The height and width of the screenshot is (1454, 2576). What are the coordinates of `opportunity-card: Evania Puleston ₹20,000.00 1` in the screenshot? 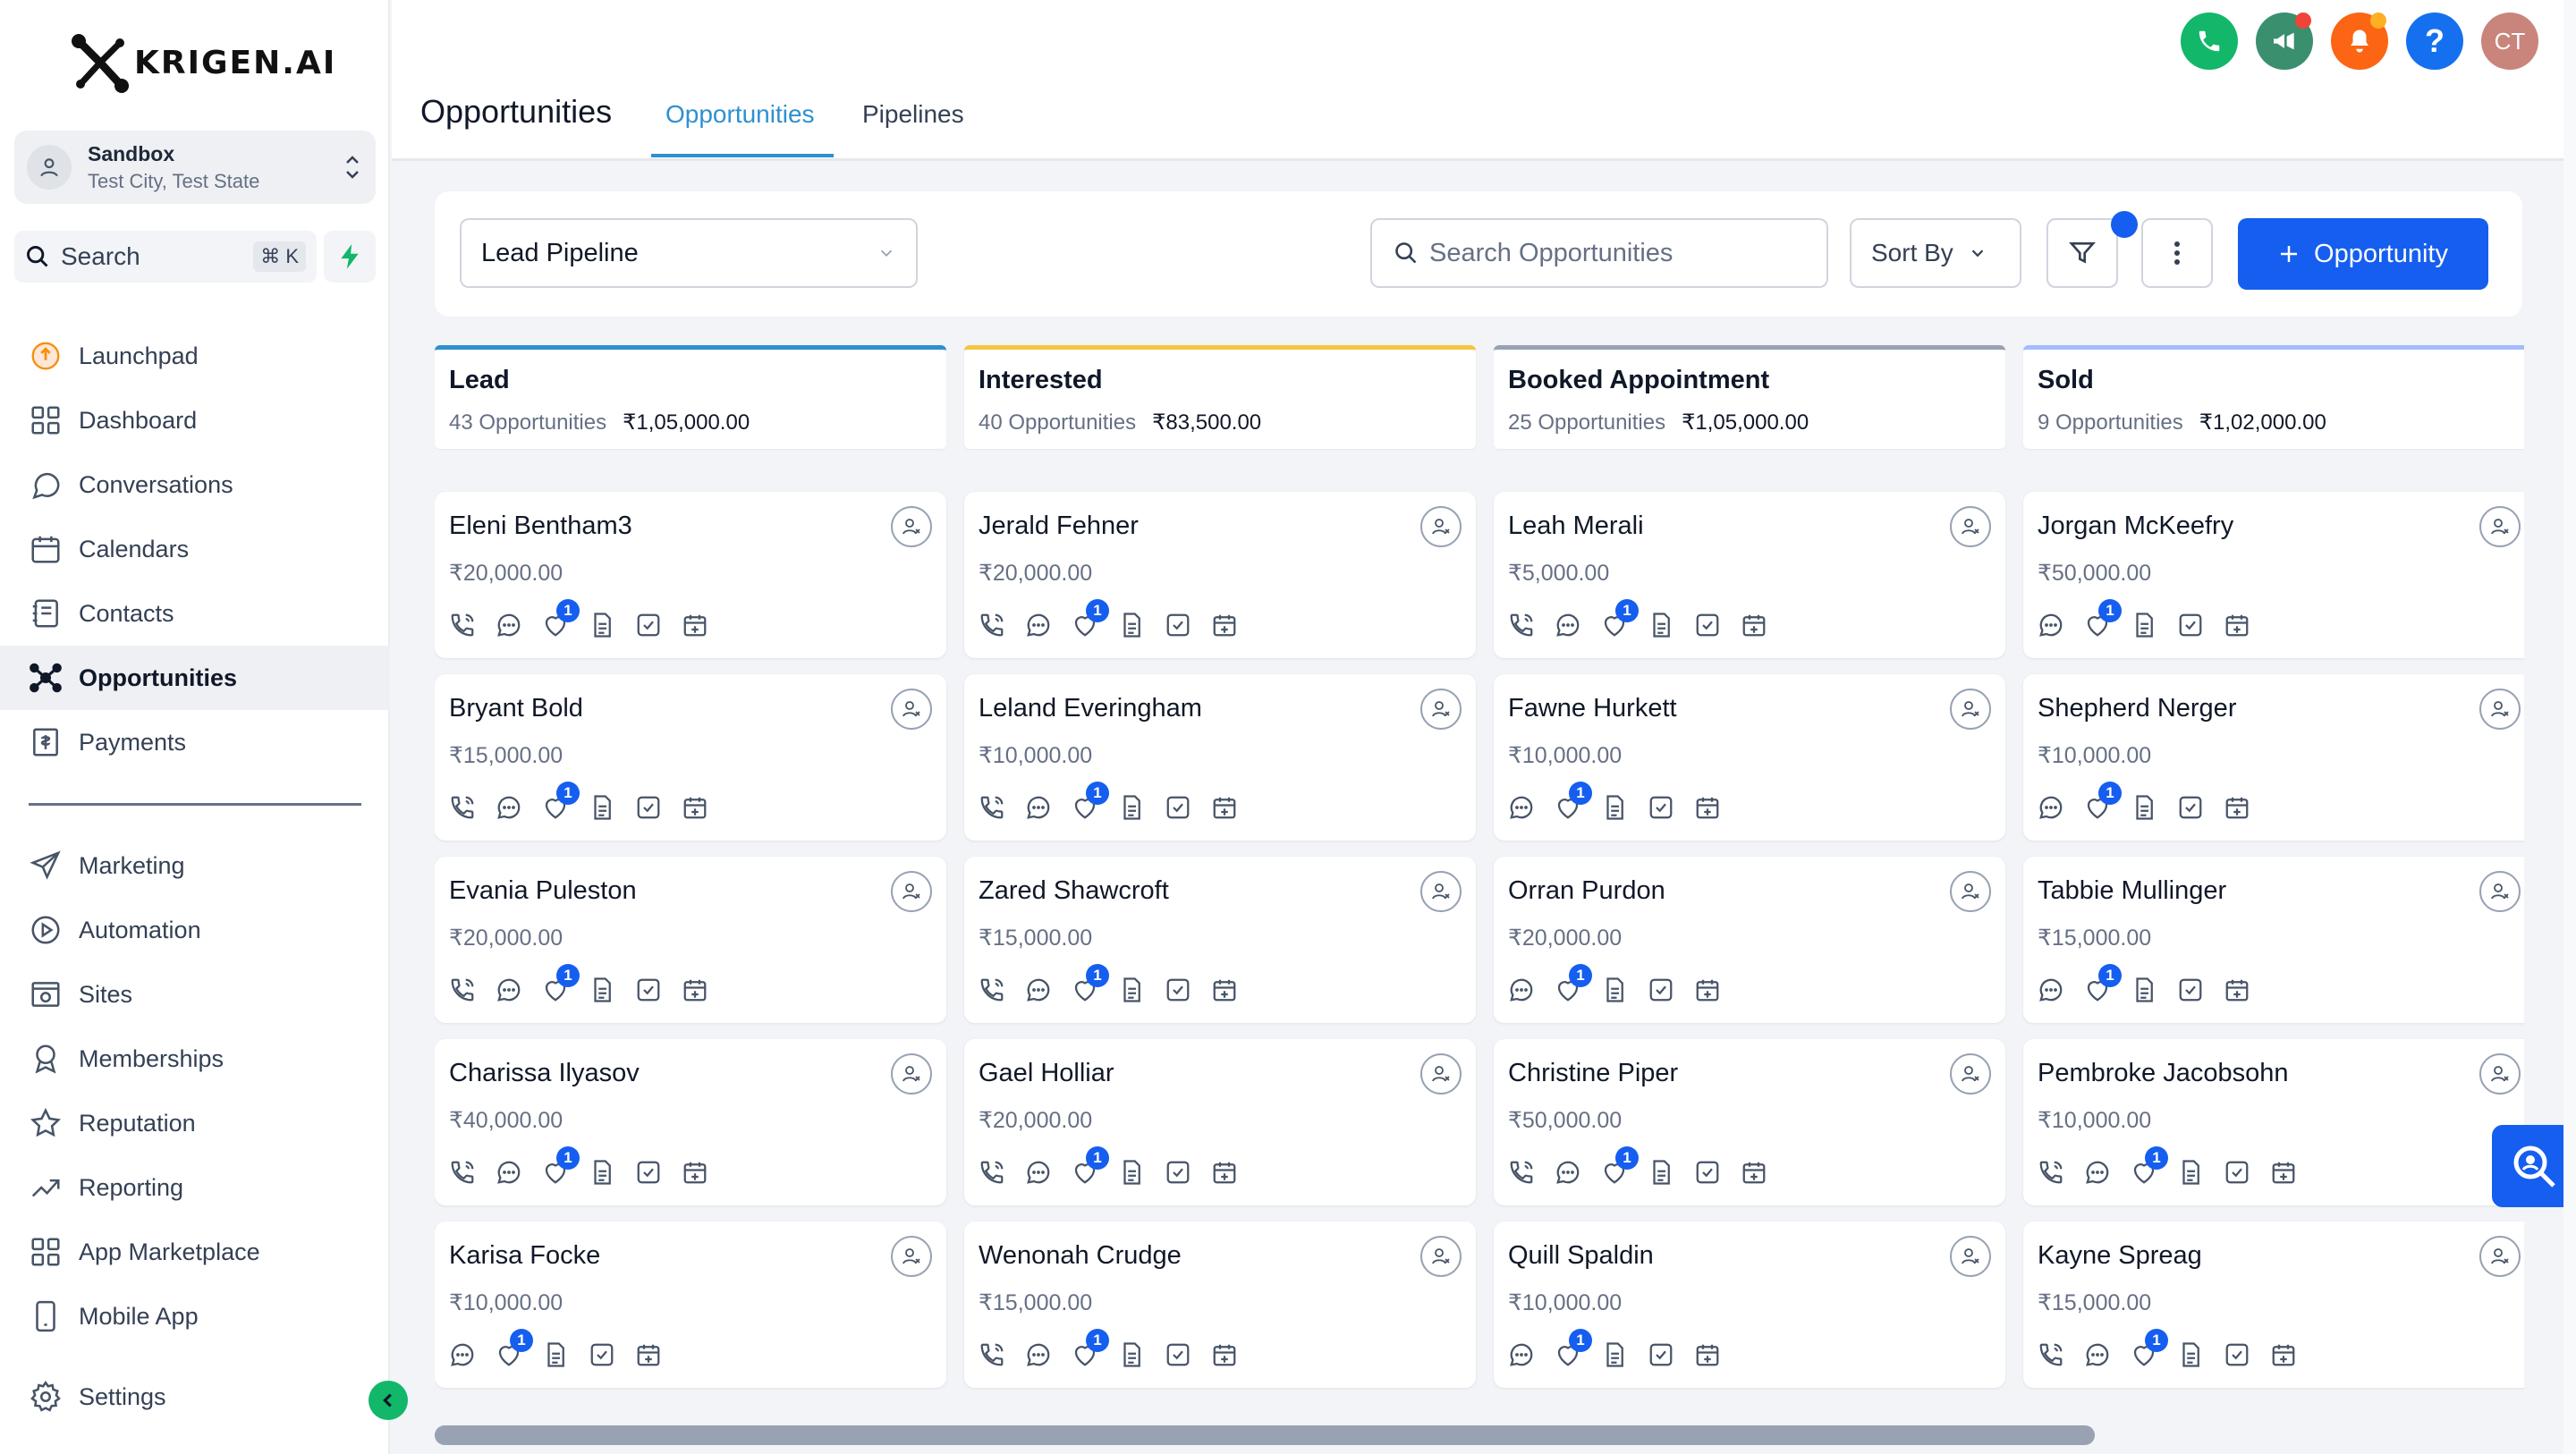 It's located at (690, 940).